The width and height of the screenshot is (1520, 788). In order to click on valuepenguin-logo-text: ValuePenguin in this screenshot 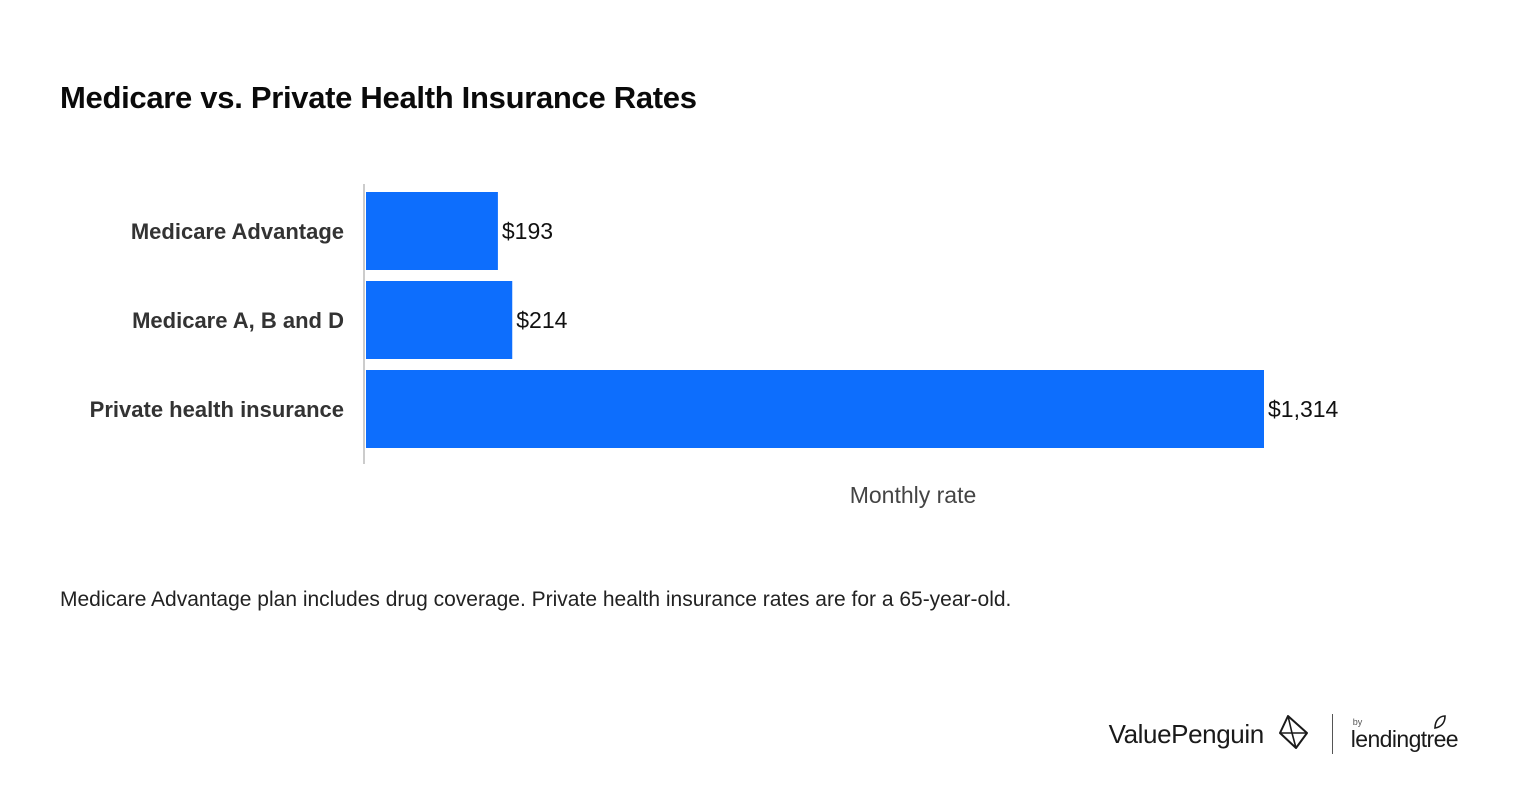, I will do `click(1186, 733)`.